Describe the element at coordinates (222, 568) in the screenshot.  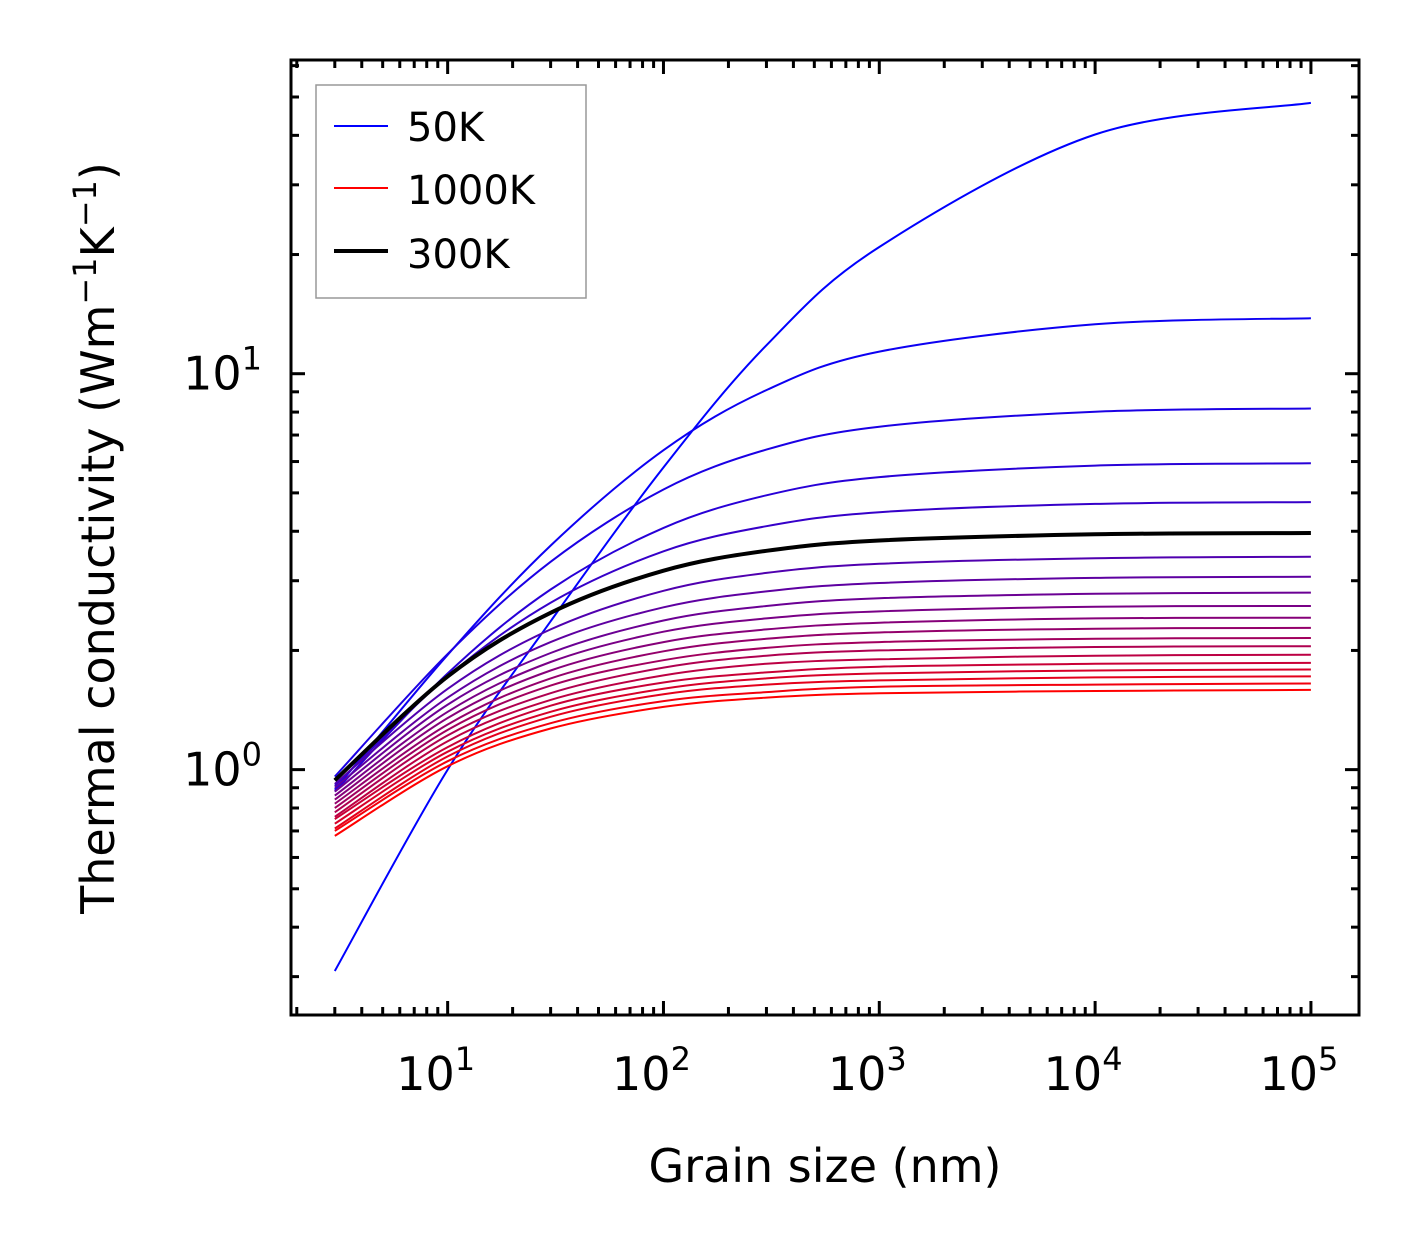
I see `y-tick-labels: 10⁰ 10¹` at that location.